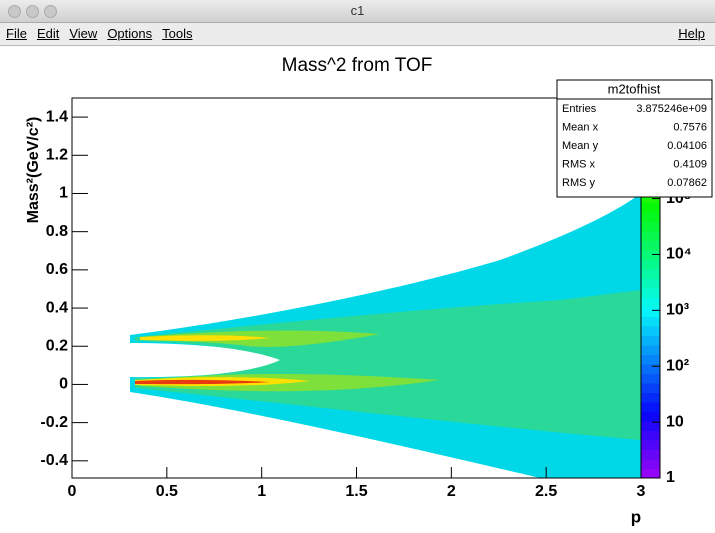 This screenshot has height=533, width=715. What do you see at coordinates (634, 88) in the screenshot?
I see `stats-title: m2tofhist` at bounding box center [634, 88].